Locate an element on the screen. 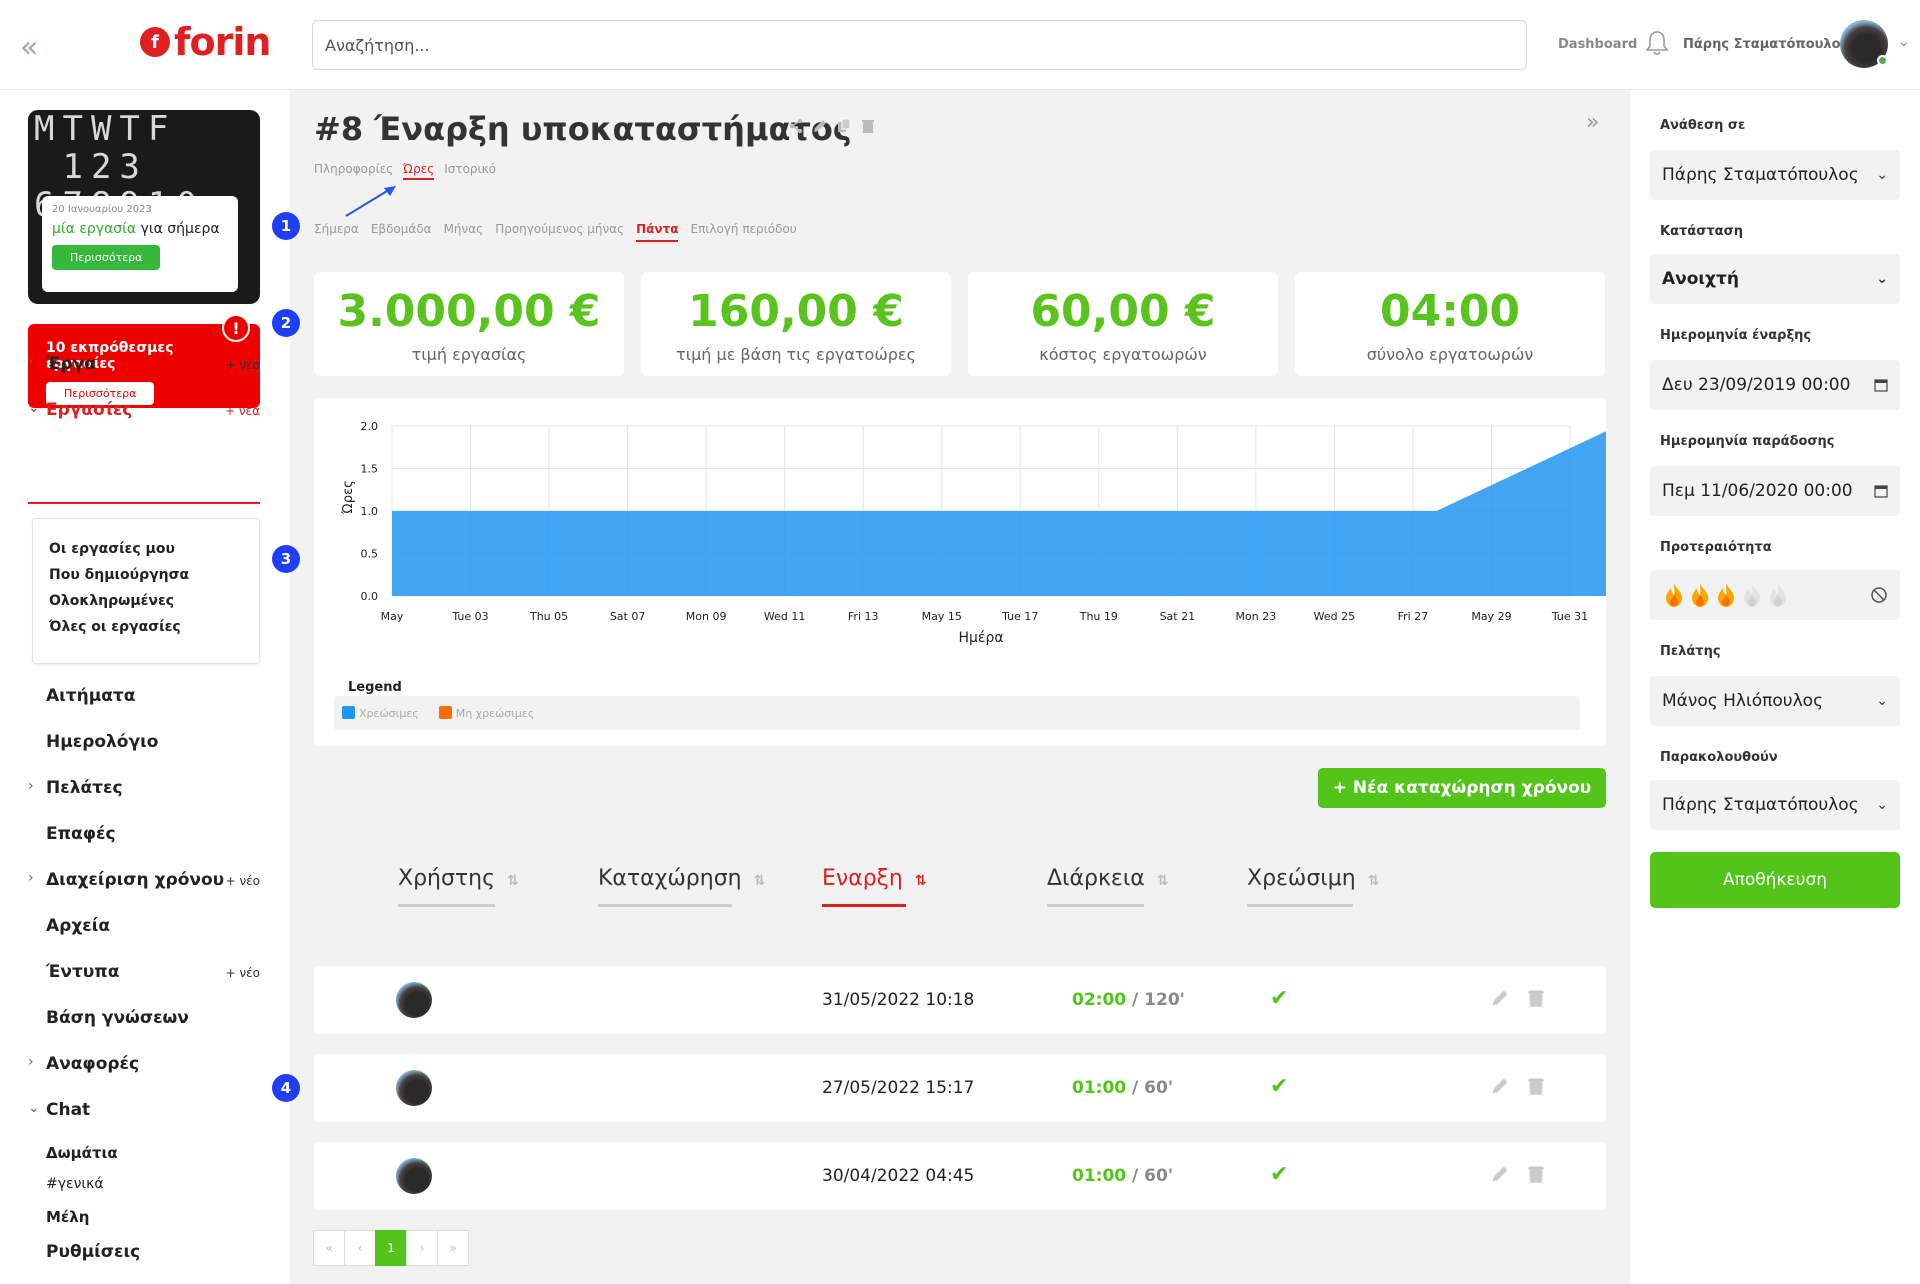 The height and width of the screenshot is (1284, 1920). tab-info: Πληροφορίες is located at coordinates (354, 169).